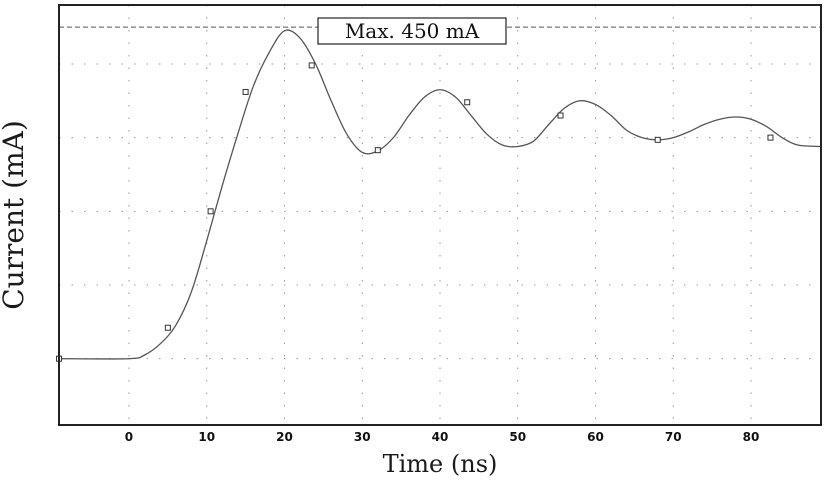  Describe the element at coordinates (129, 437) in the screenshot. I see `x-tick-label: 0` at that location.